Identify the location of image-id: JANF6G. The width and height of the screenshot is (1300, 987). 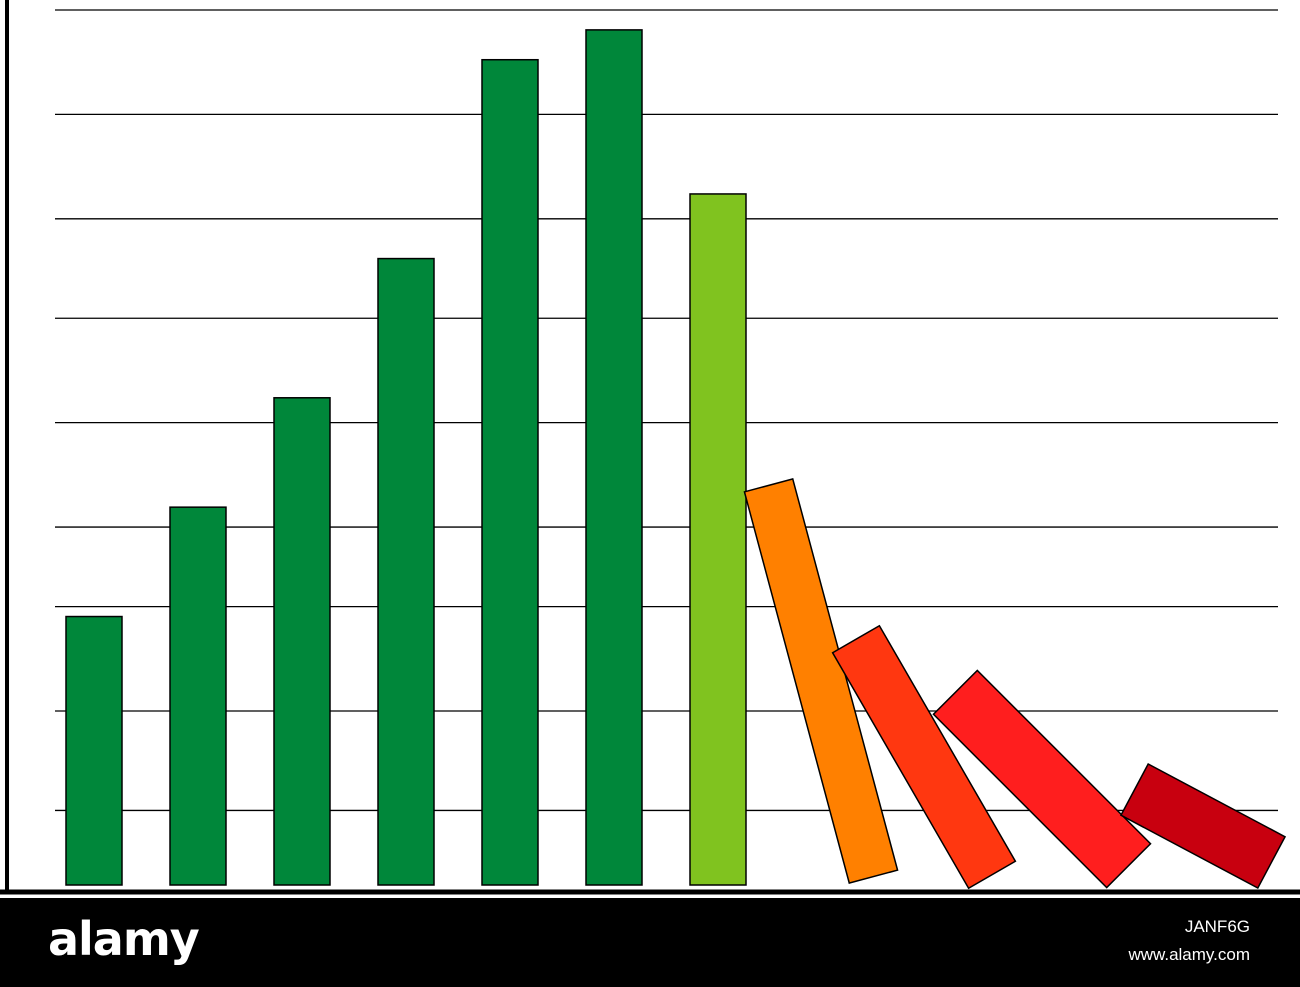
(1217, 926).